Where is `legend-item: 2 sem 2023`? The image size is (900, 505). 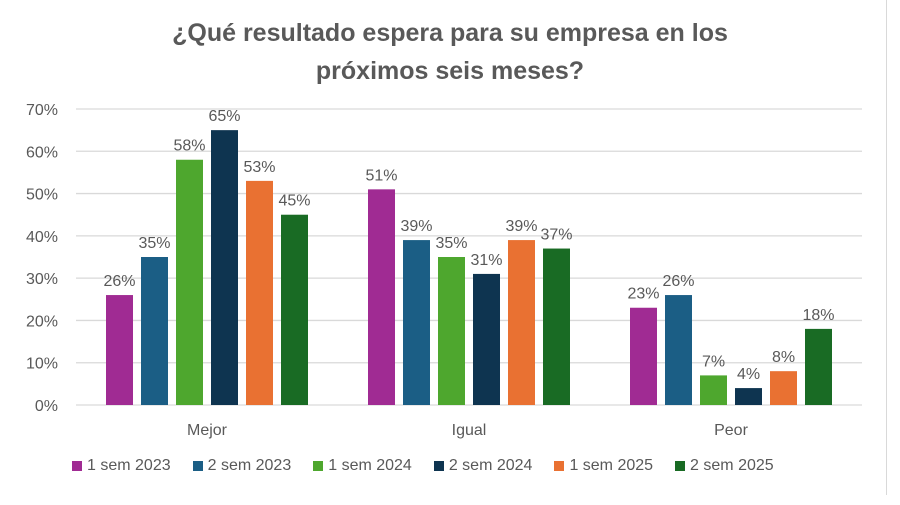
legend-item: 2 sem 2023 is located at coordinates (242, 466).